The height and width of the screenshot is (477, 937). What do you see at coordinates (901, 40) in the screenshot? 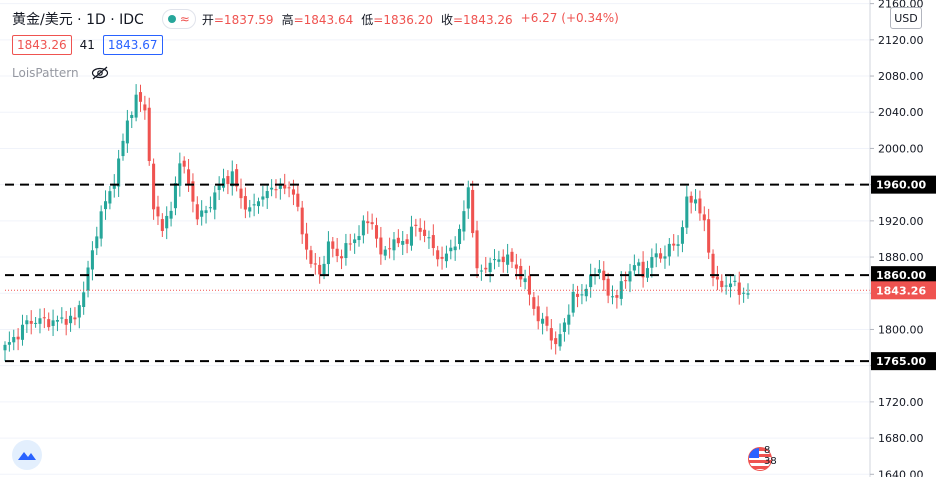
I see `y-tick-label: 2120.00` at bounding box center [901, 40].